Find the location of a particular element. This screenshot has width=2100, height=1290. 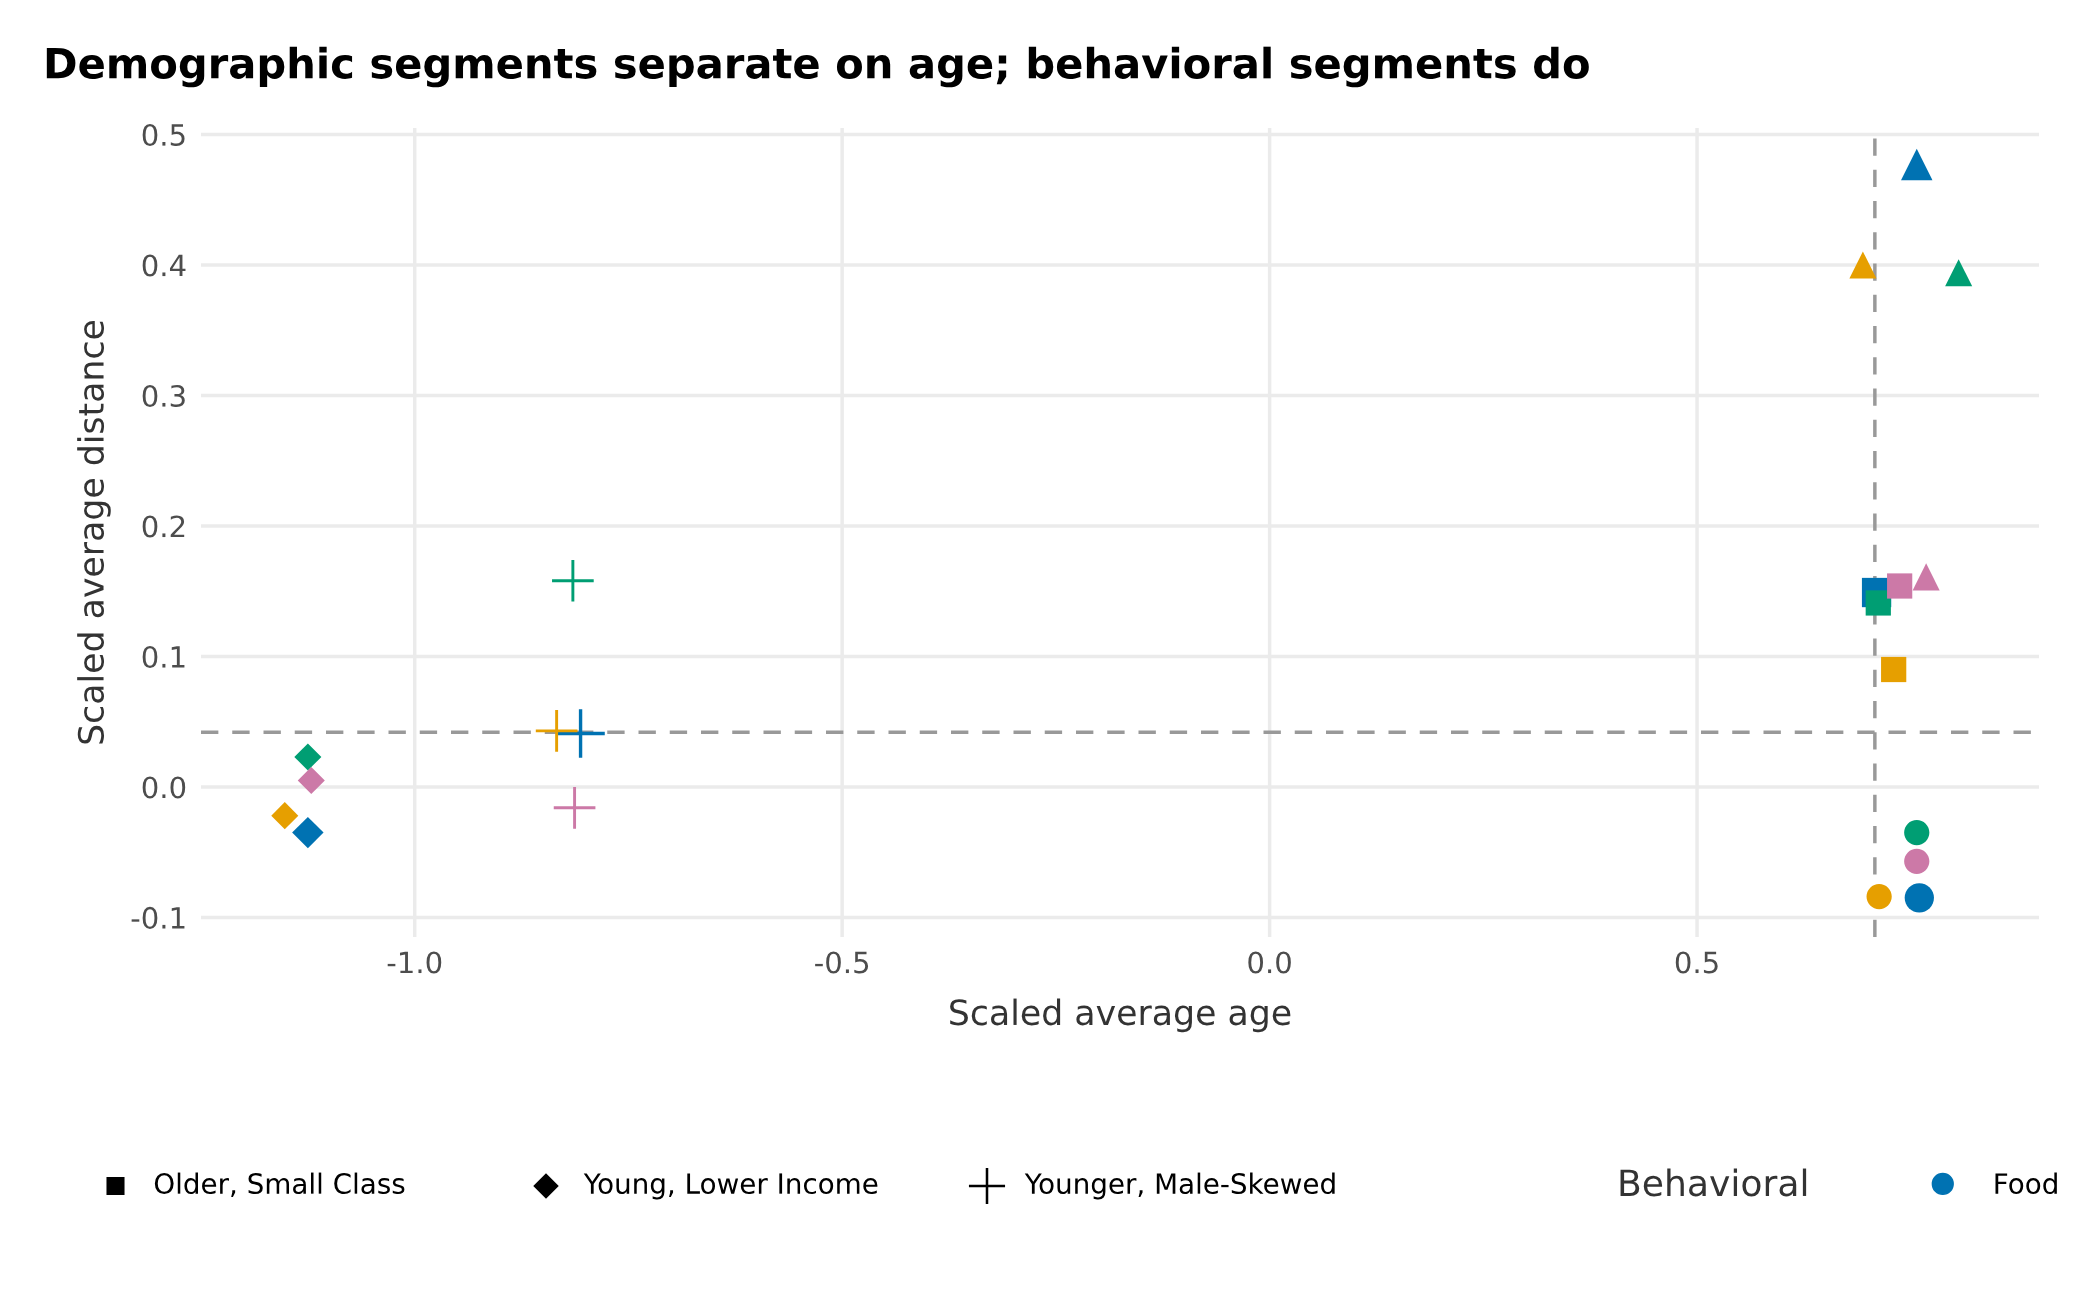

text: Young, Lower Income is located at coordinates (730, 1186).